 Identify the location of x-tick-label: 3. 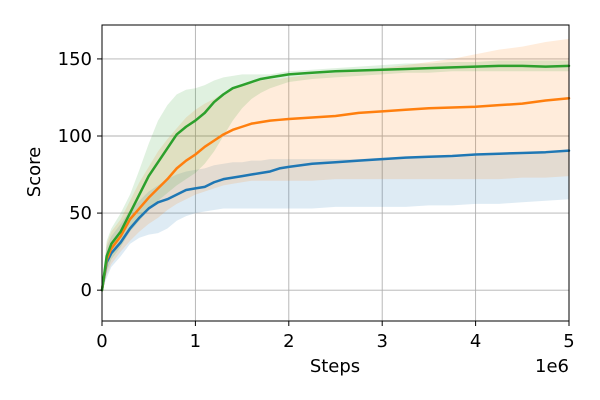
(381, 341).